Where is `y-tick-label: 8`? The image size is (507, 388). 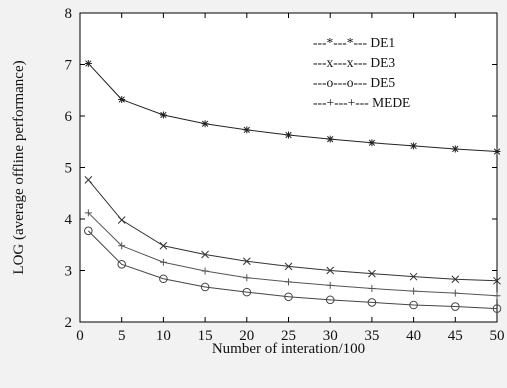
y-tick-label: 8 is located at coordinates (69, 14).